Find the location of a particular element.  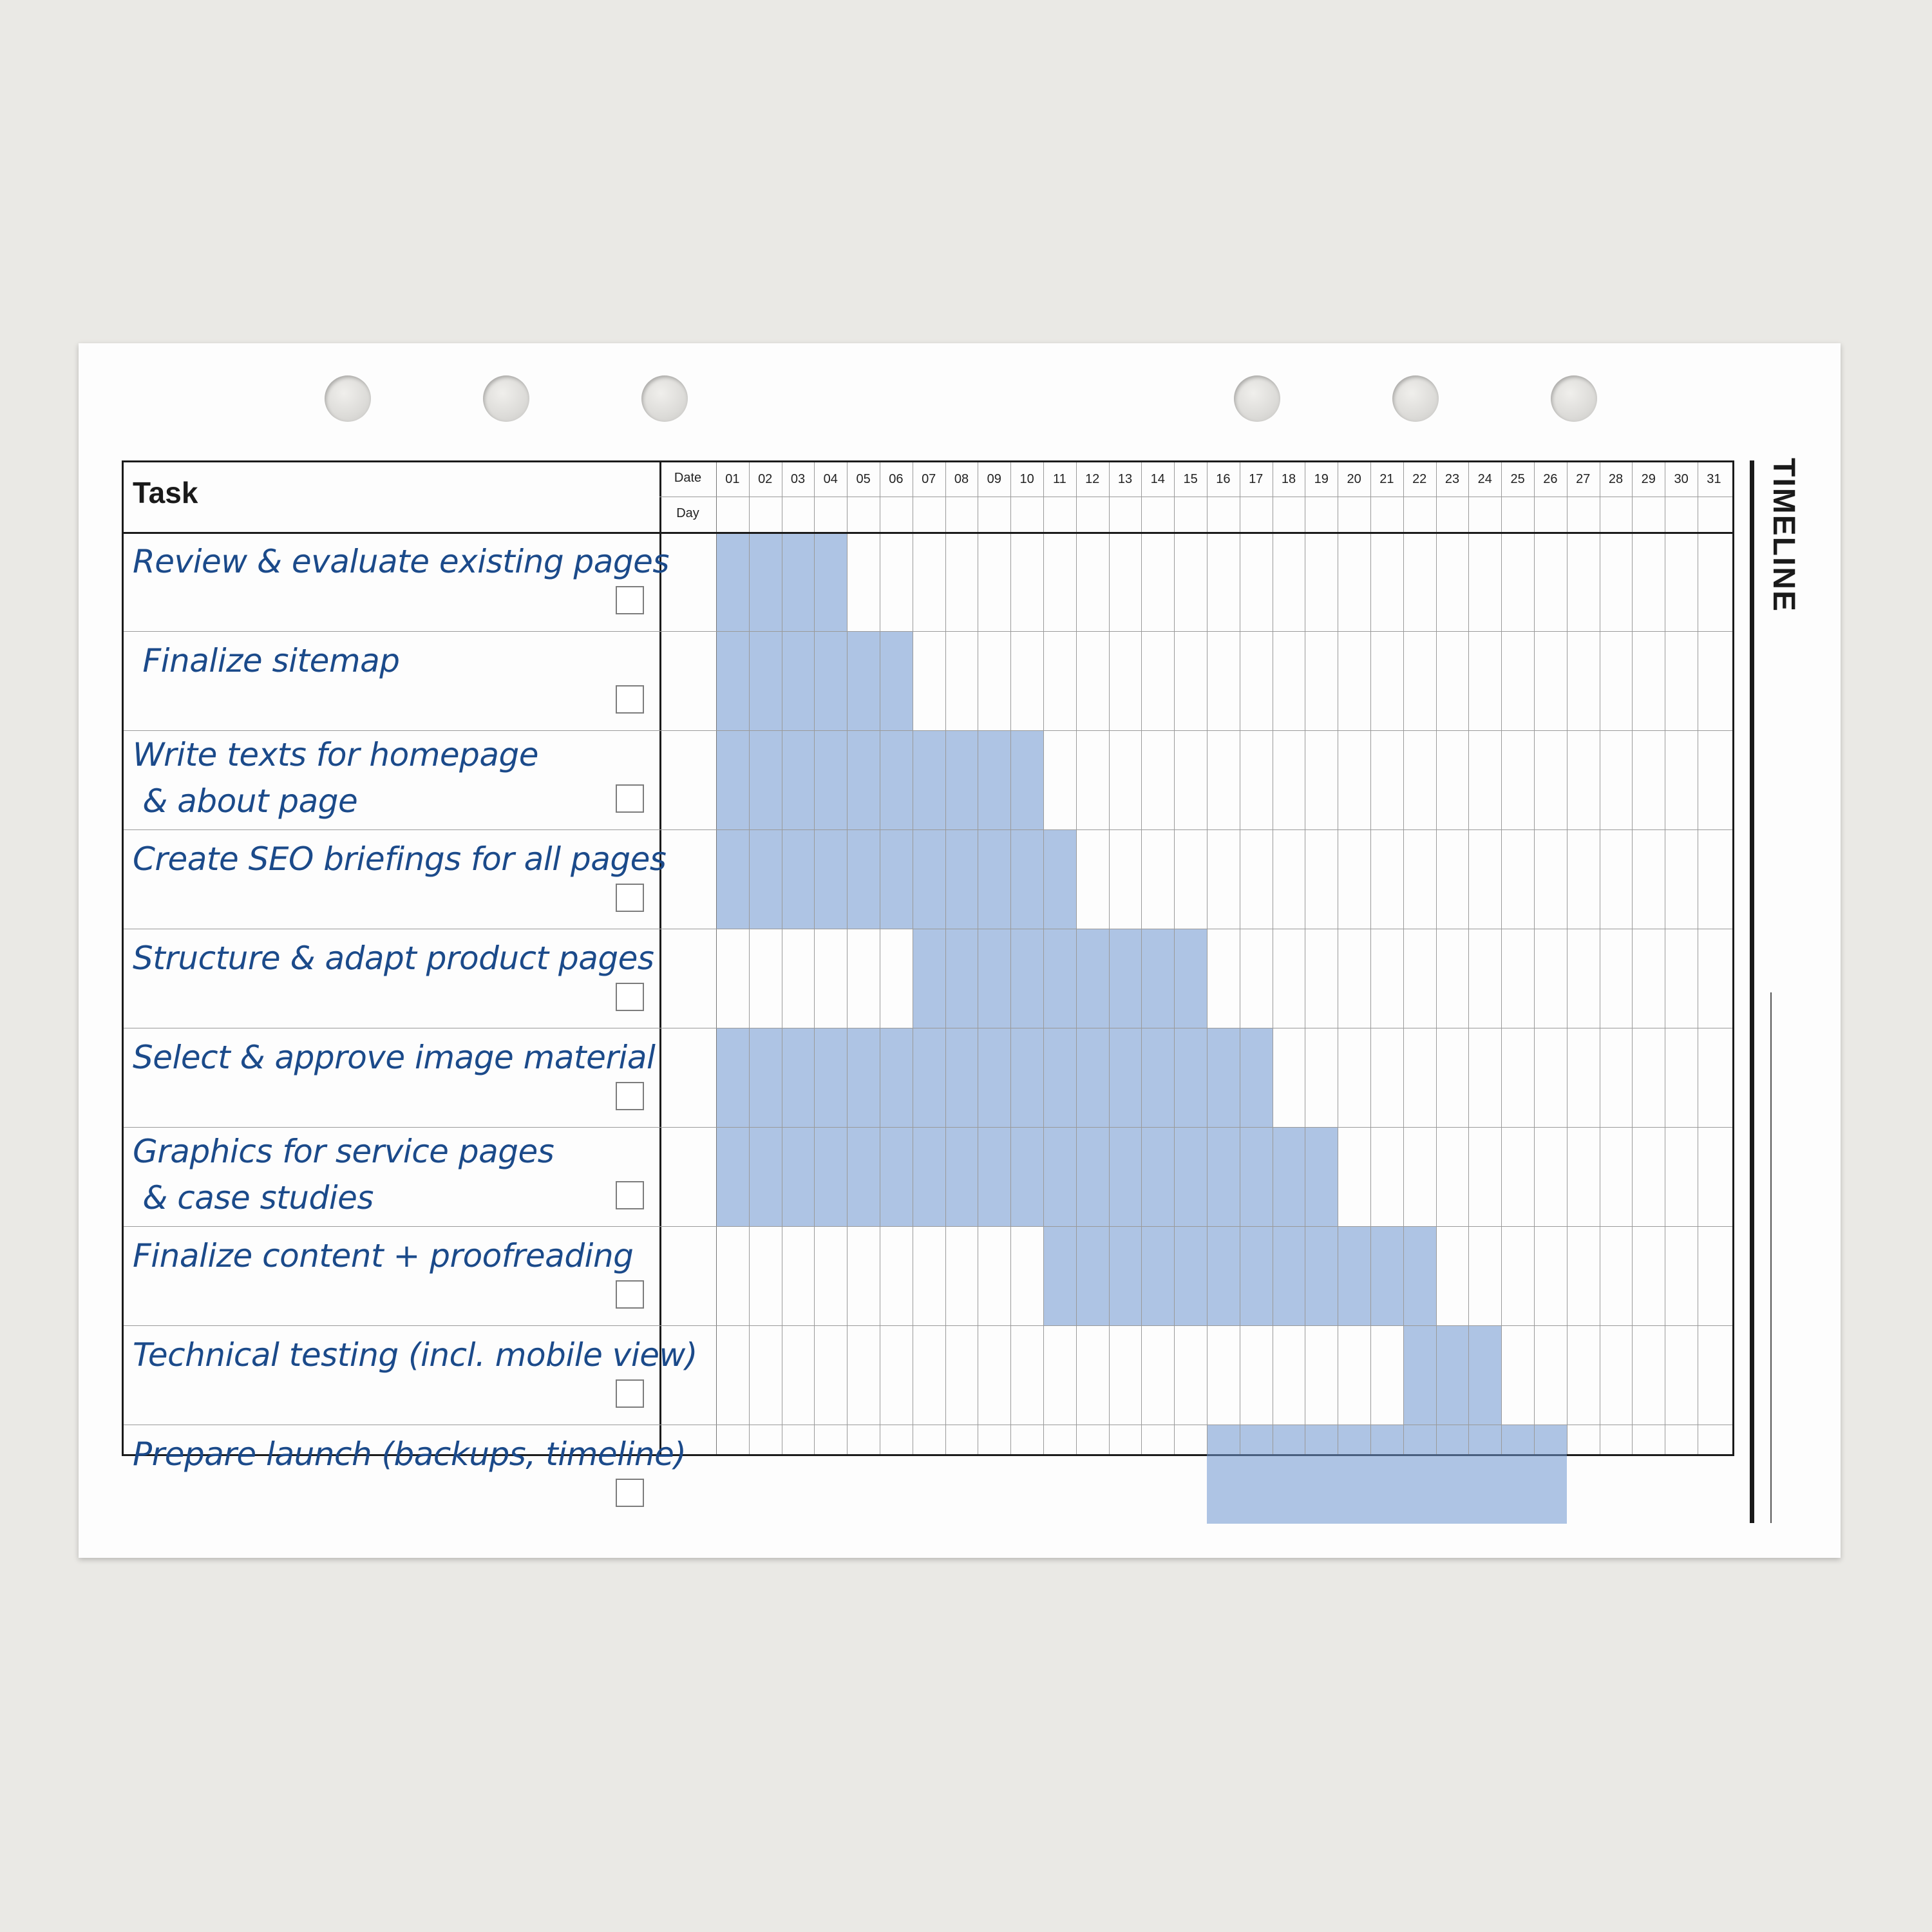

task-text: Structure & adapt product pages is located at coordinates (394, 958).